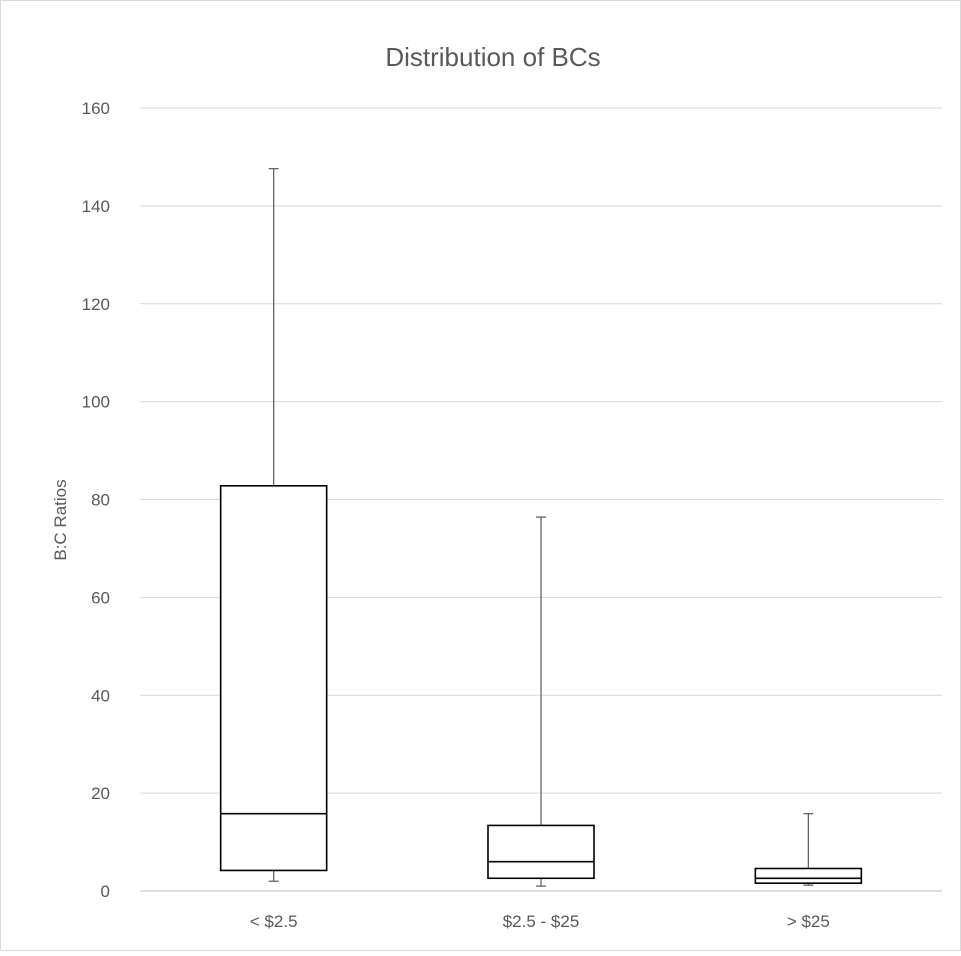  What do you see at coordinates (274, 921) in the screenshot?
I see `x-category-label-0: < $2.5` at bounding box center [274, 921].